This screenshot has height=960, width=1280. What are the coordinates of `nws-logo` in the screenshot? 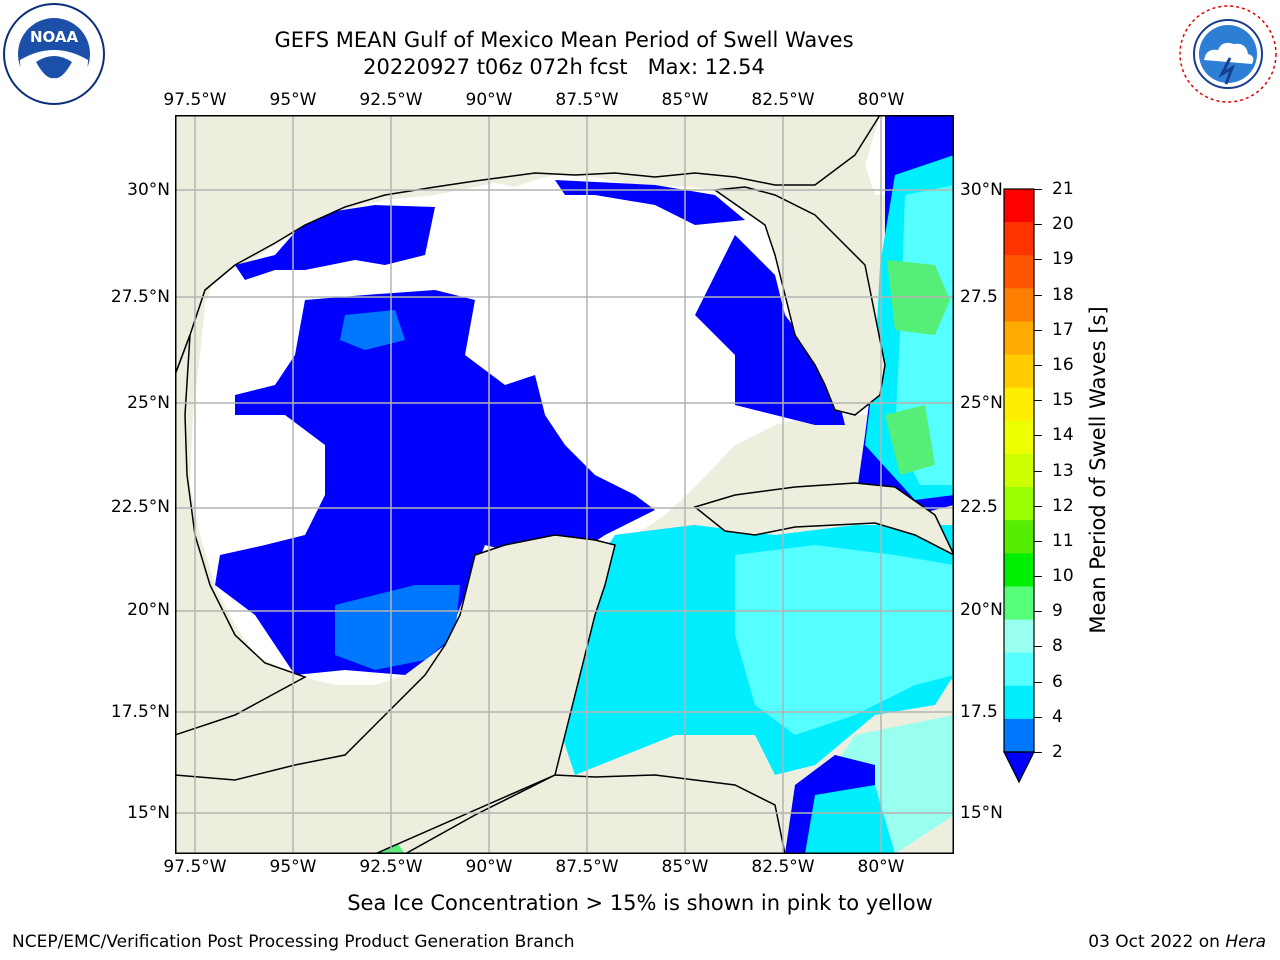 It's located at (1228, 54).